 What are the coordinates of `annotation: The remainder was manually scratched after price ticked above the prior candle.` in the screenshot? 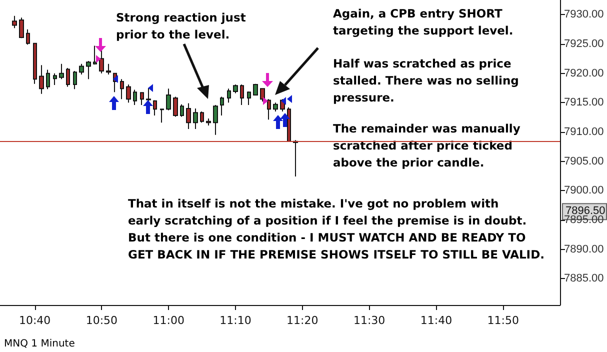 It's located at (427, 146).